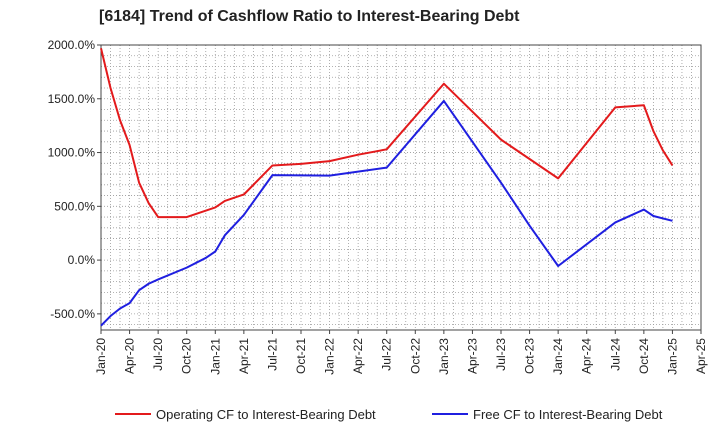  Describe the element at coordinates (568, 414) in the screenshot. I see `legend-label: Free CF to Interest-Bearing Debt` at that location.